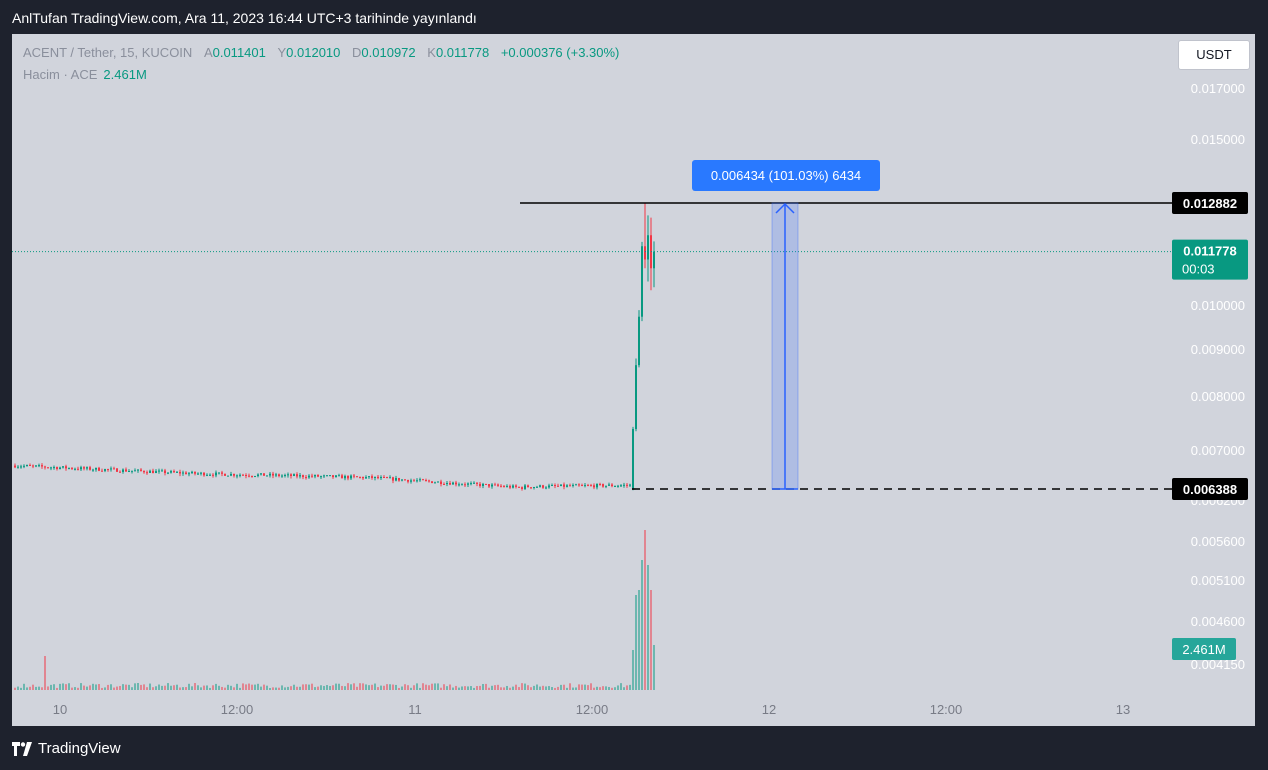 This screenshot has width=1268, height=770. What do you see at coordinates (334, 610) in the screenshot?
I see `volume-bars` at bounding box center [334, 610].